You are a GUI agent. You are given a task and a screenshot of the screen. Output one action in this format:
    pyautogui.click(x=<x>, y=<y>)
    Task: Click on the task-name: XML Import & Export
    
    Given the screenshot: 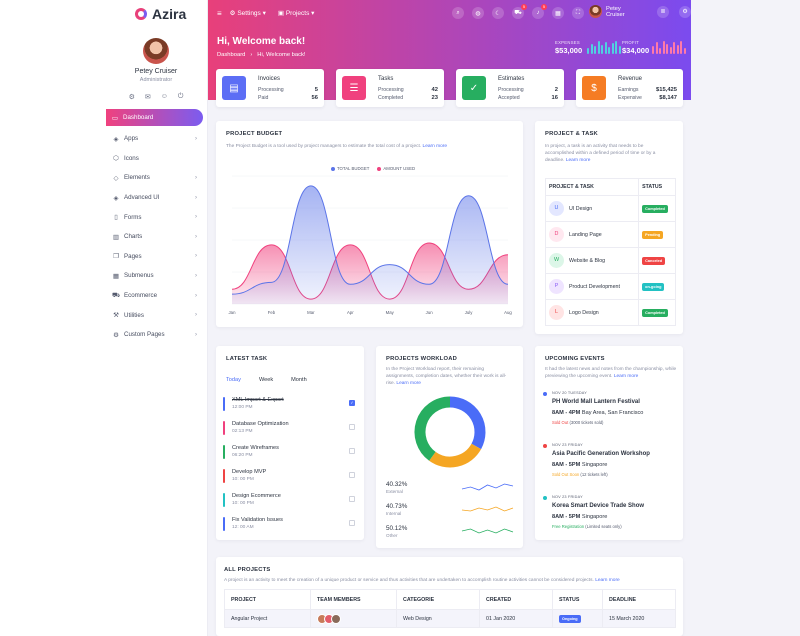 What is the action you would take?
    pyautogui.click(x=258, y=400)
    